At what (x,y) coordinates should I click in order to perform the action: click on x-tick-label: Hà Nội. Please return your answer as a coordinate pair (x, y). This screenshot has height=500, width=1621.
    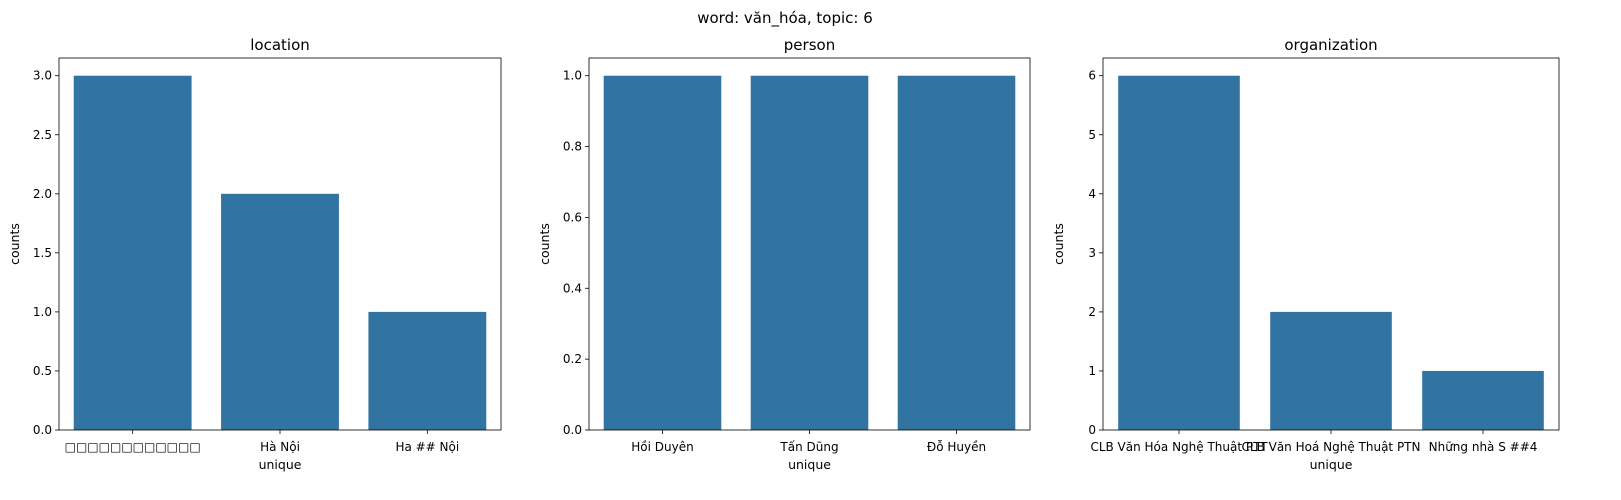
    Looking at the image, I should click on (280, 447).